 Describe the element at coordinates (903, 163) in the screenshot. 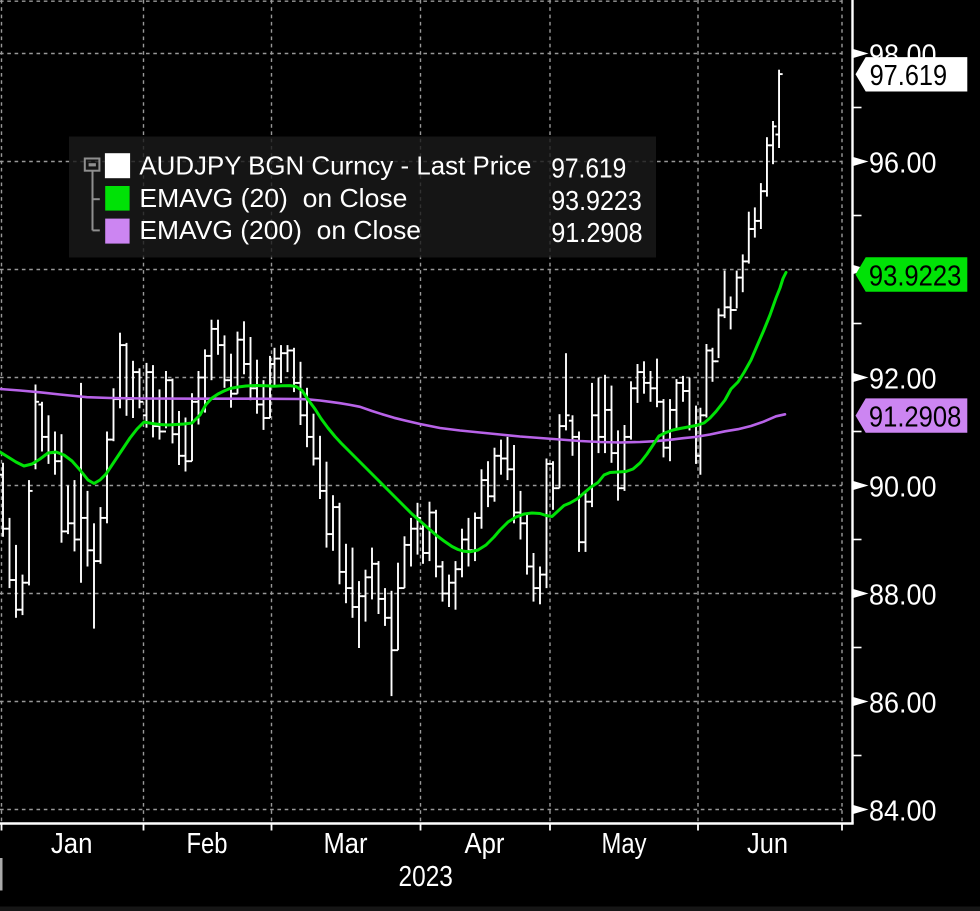

I see `svg-text: 96.00` at that location.